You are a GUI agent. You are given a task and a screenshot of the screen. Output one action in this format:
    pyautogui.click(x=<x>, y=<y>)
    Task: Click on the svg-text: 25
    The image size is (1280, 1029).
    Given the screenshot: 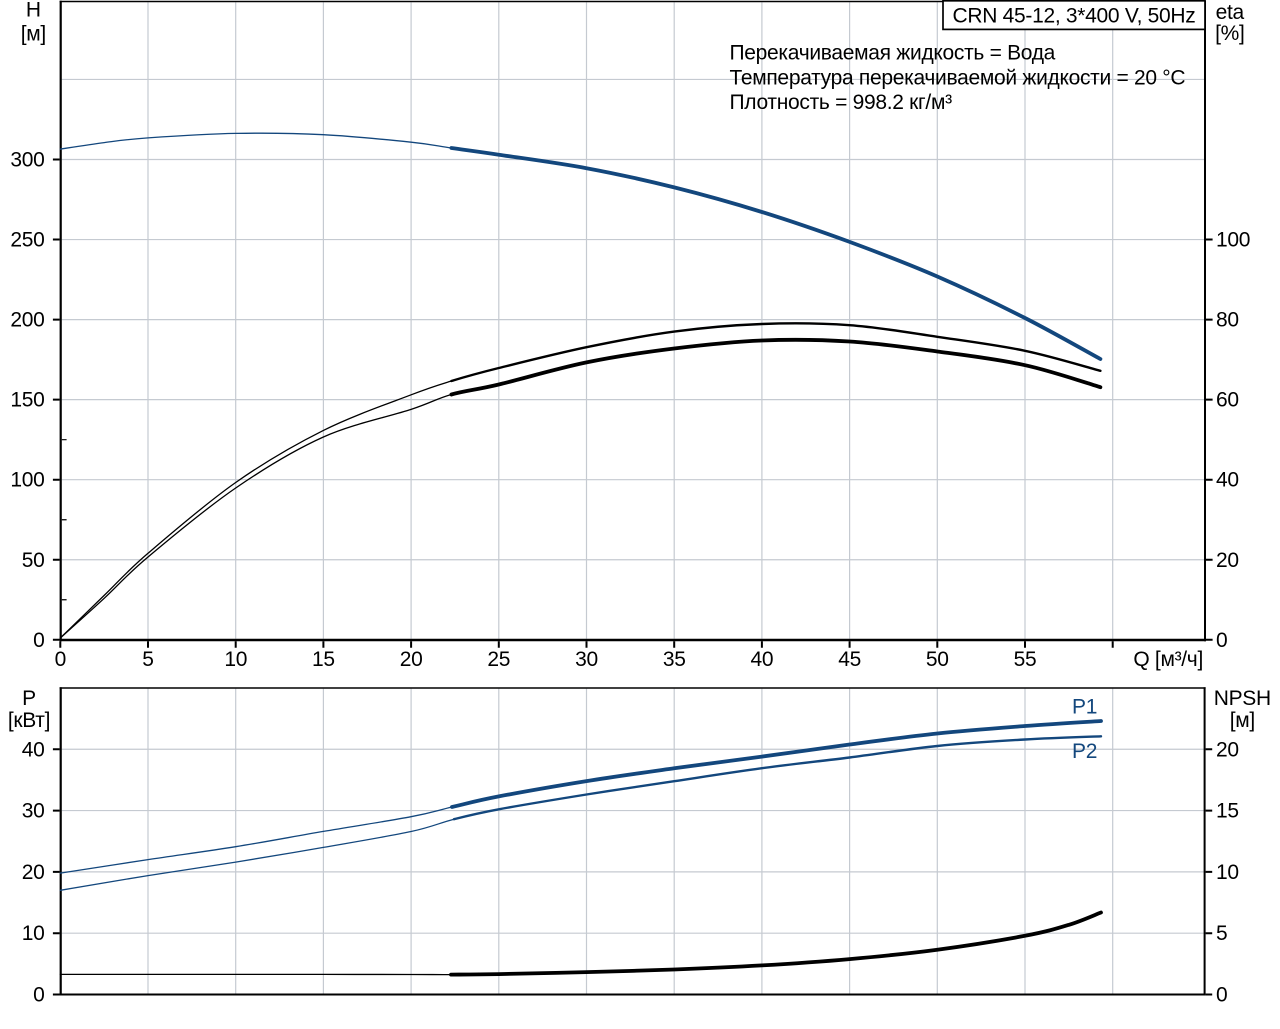 What is the action you would take?
    pyautogui.click(x=498, y=659)
    